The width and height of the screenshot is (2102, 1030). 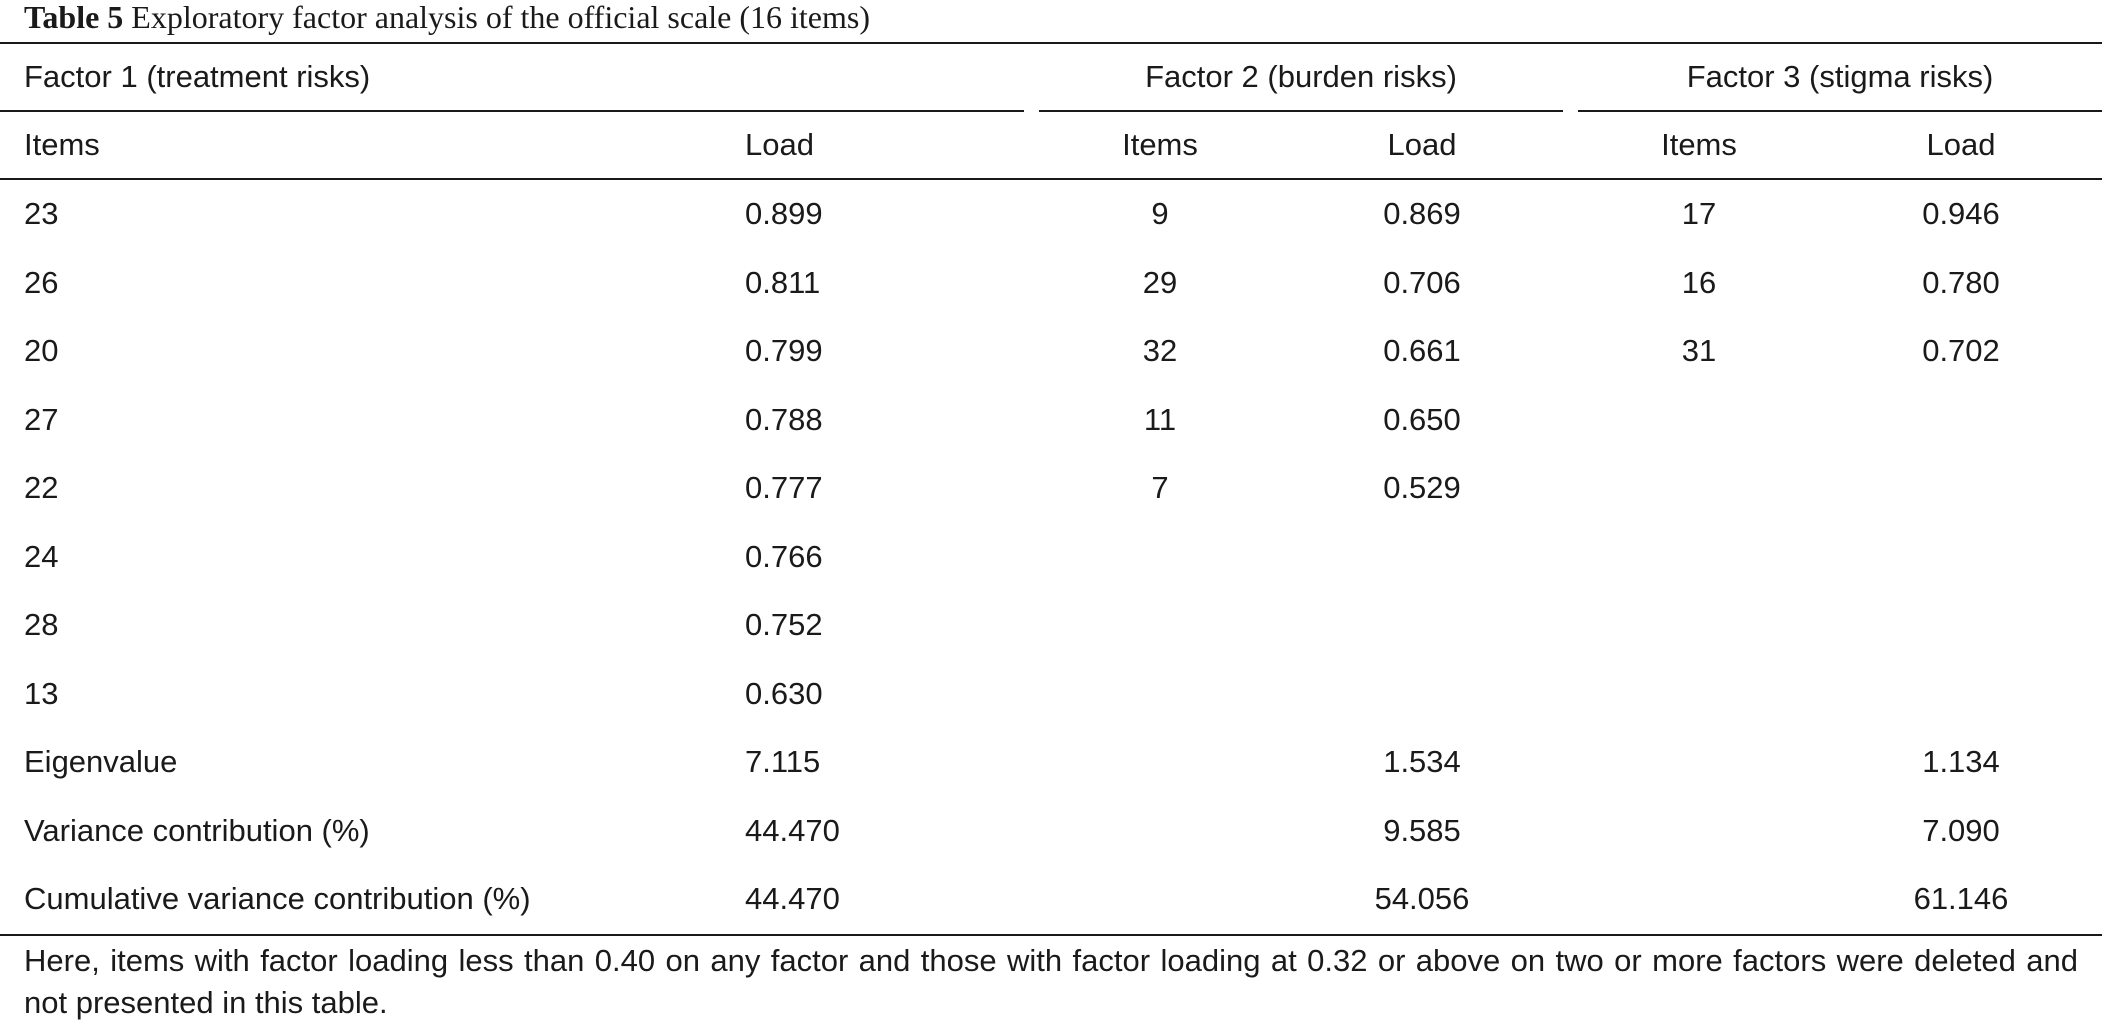 I want to click on summary-label: Variance contribution (%), so click(x=197, y=830).